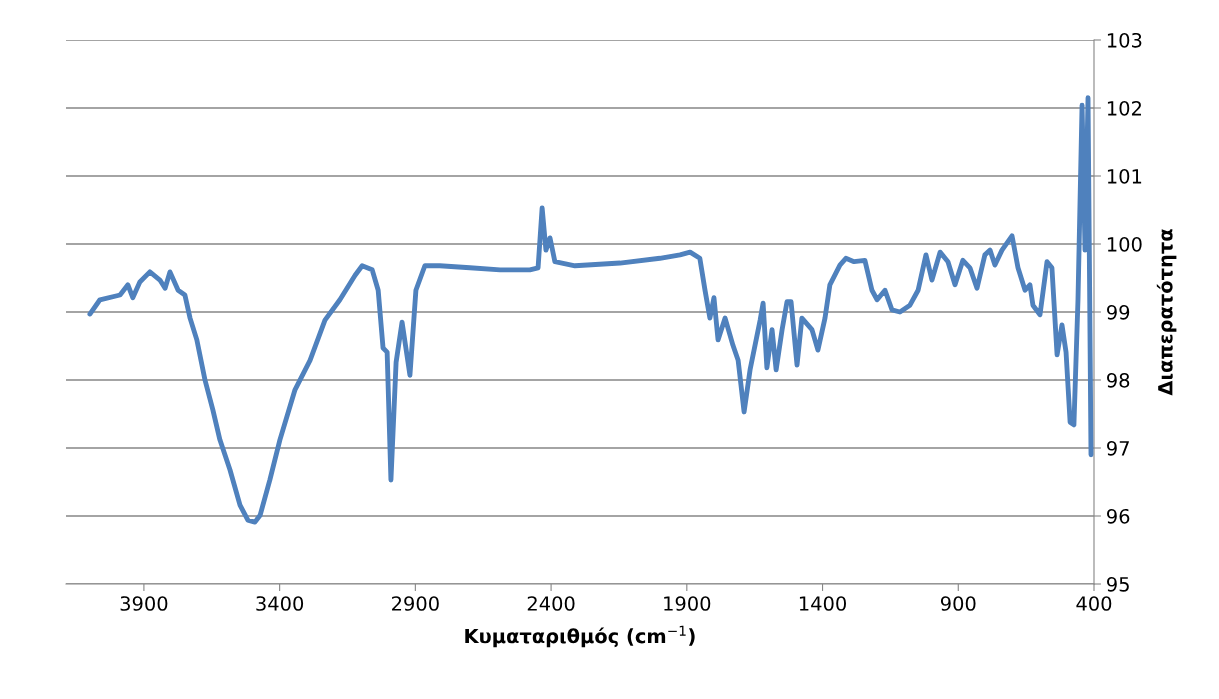 The image size is (1219, 699). What do you see at coordinates (1124, 244) in the screenshot?
I see `y-tick-label: 100` at bounding box center [1124, 244].